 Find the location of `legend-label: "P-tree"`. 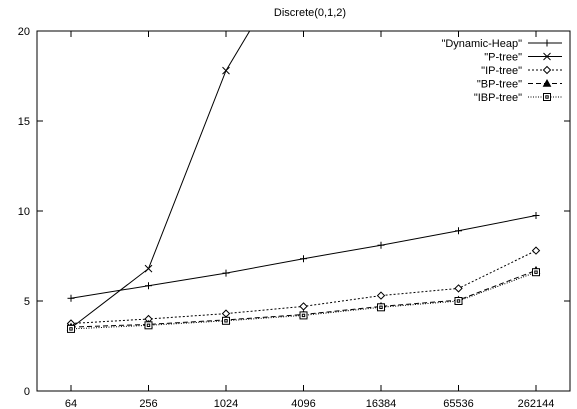

legend-label: "P-tree" is located at coordinates (503, 58).